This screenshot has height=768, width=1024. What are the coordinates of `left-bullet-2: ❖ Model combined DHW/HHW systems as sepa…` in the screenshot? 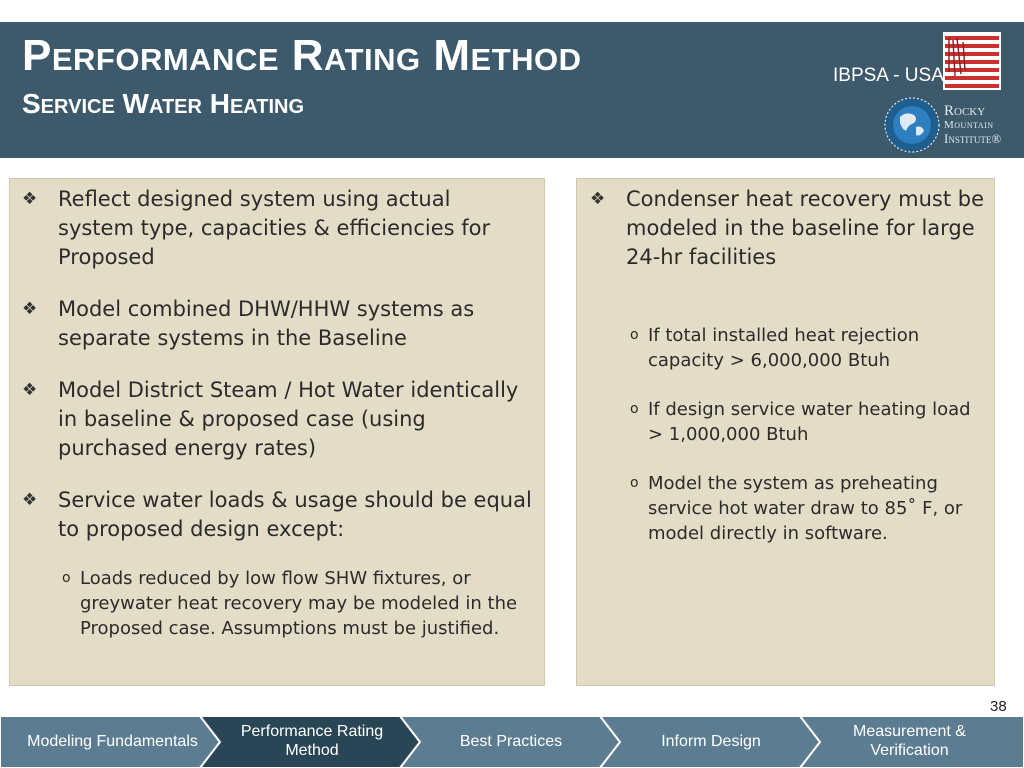 It's located at (277, 324).